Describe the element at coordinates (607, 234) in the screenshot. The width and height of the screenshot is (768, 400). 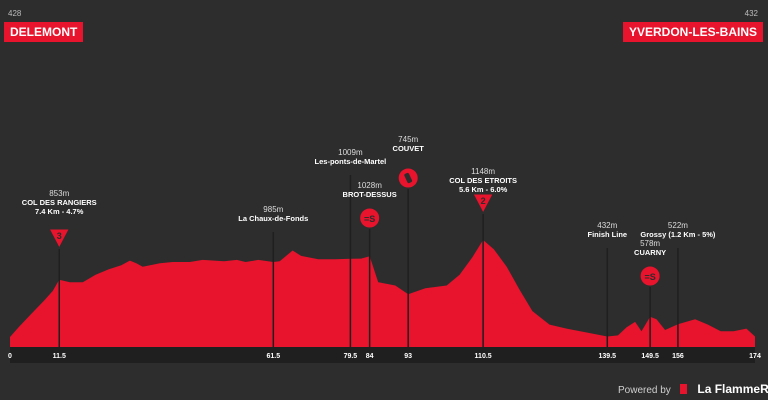
I see `point-name: Finish Line` at that location.